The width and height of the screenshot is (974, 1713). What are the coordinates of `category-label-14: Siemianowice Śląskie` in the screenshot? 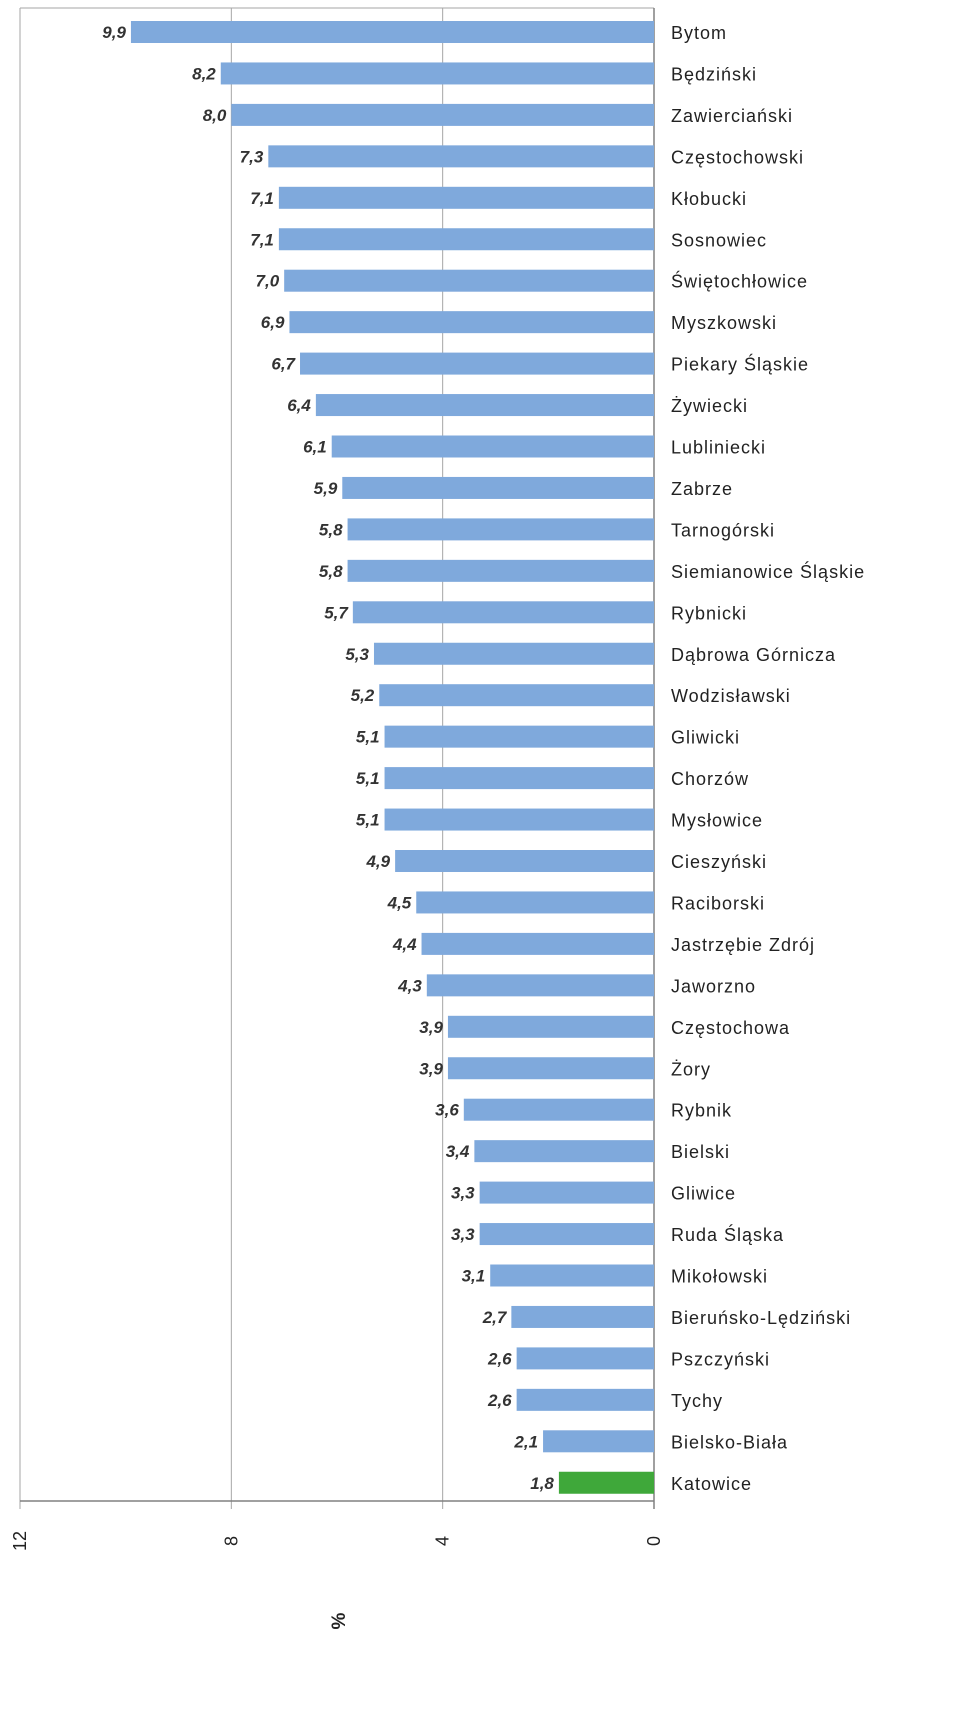 It's located at (768, 571).